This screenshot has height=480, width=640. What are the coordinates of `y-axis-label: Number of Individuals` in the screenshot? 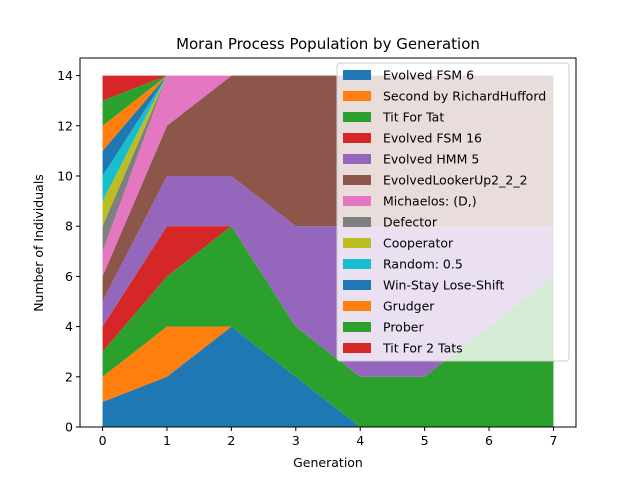 It's located at (38, 243).